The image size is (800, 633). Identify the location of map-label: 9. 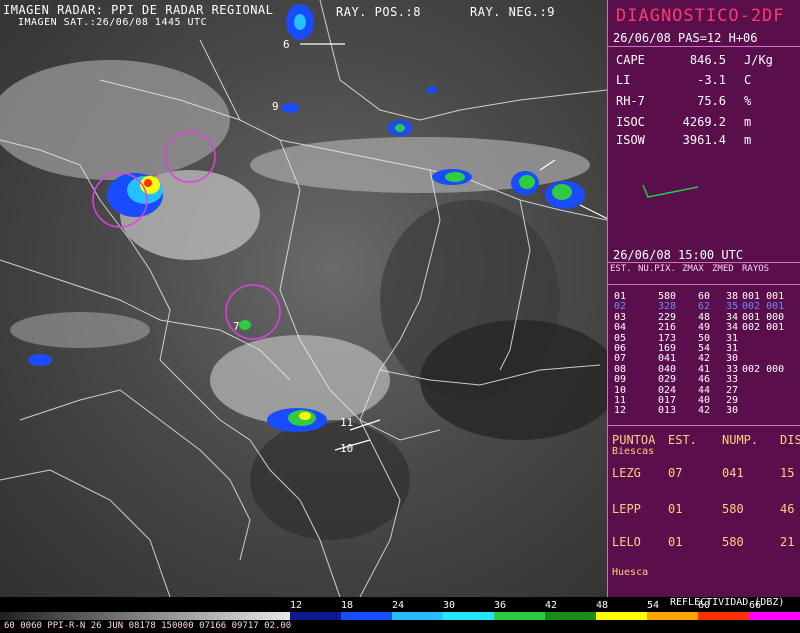
(275, 106).